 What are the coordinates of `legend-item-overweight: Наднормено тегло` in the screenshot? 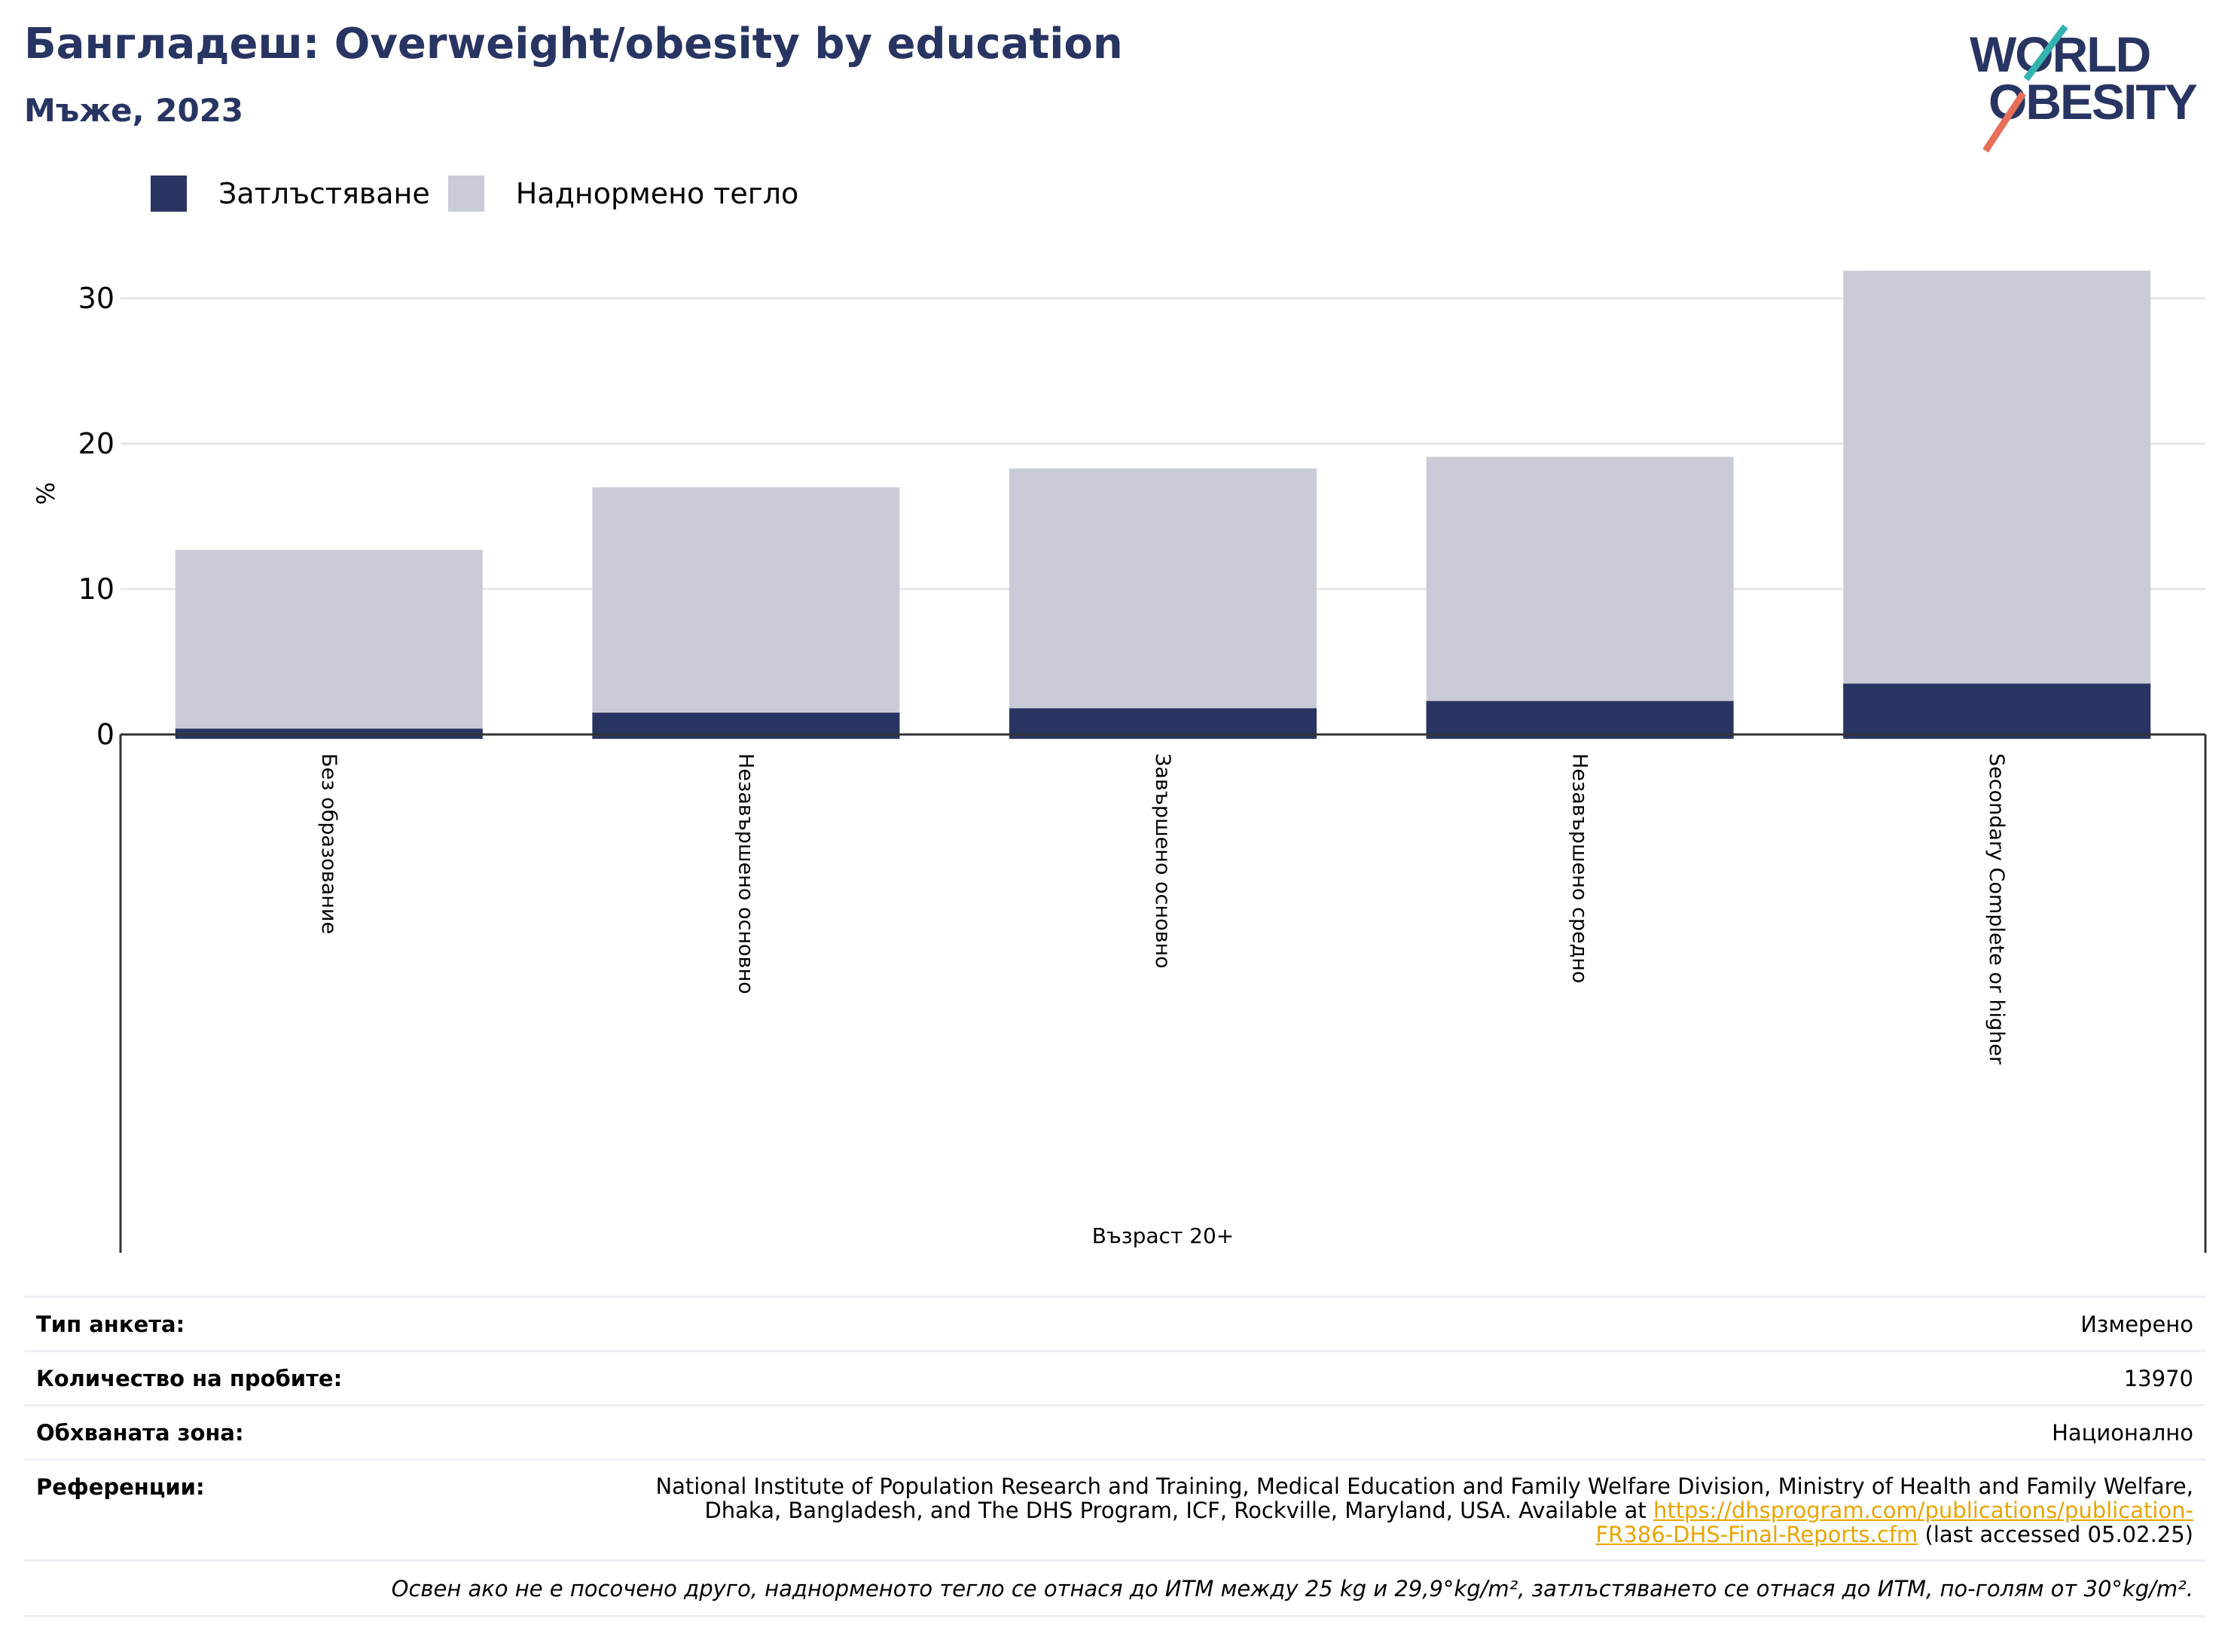 It's located at (623, 194).